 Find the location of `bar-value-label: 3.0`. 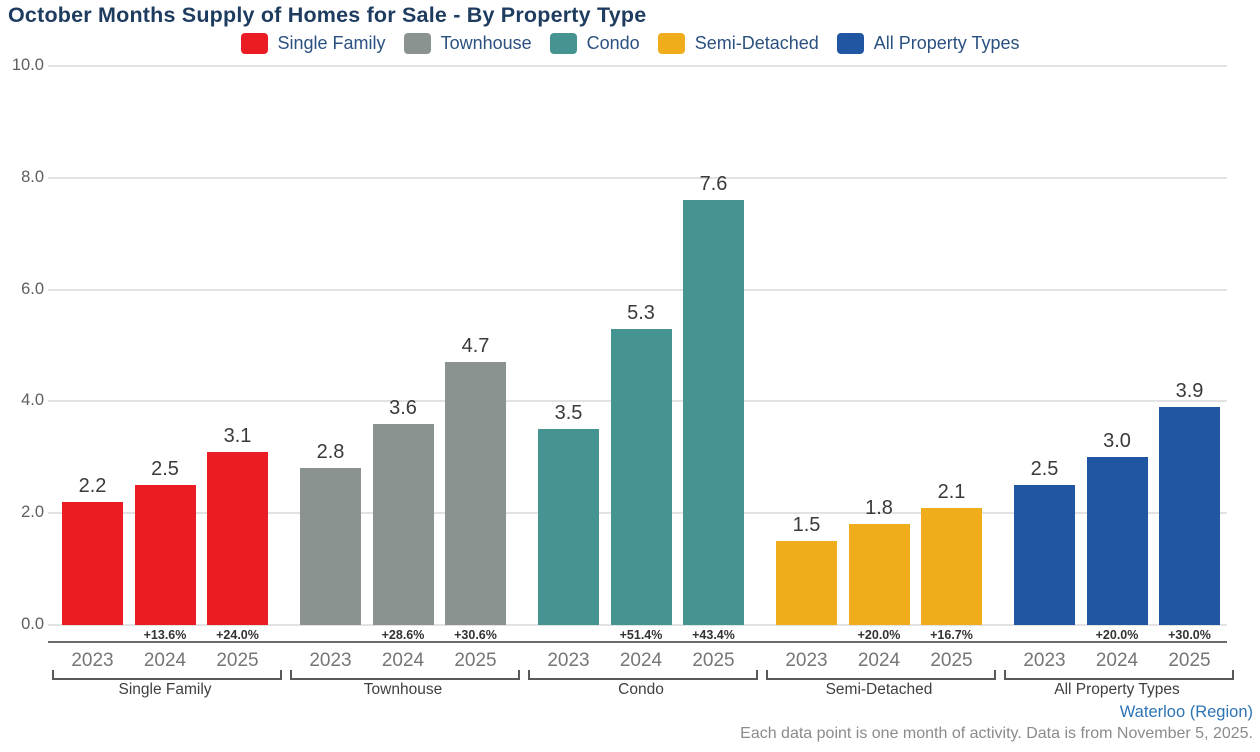

bar-value-label: 3.0 is located at coordinates (1117, 441).